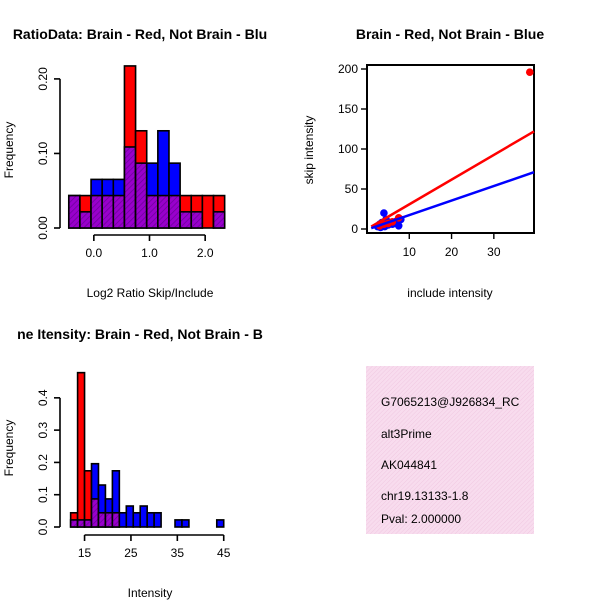  I want to click on brain-point, so click(529, 72).